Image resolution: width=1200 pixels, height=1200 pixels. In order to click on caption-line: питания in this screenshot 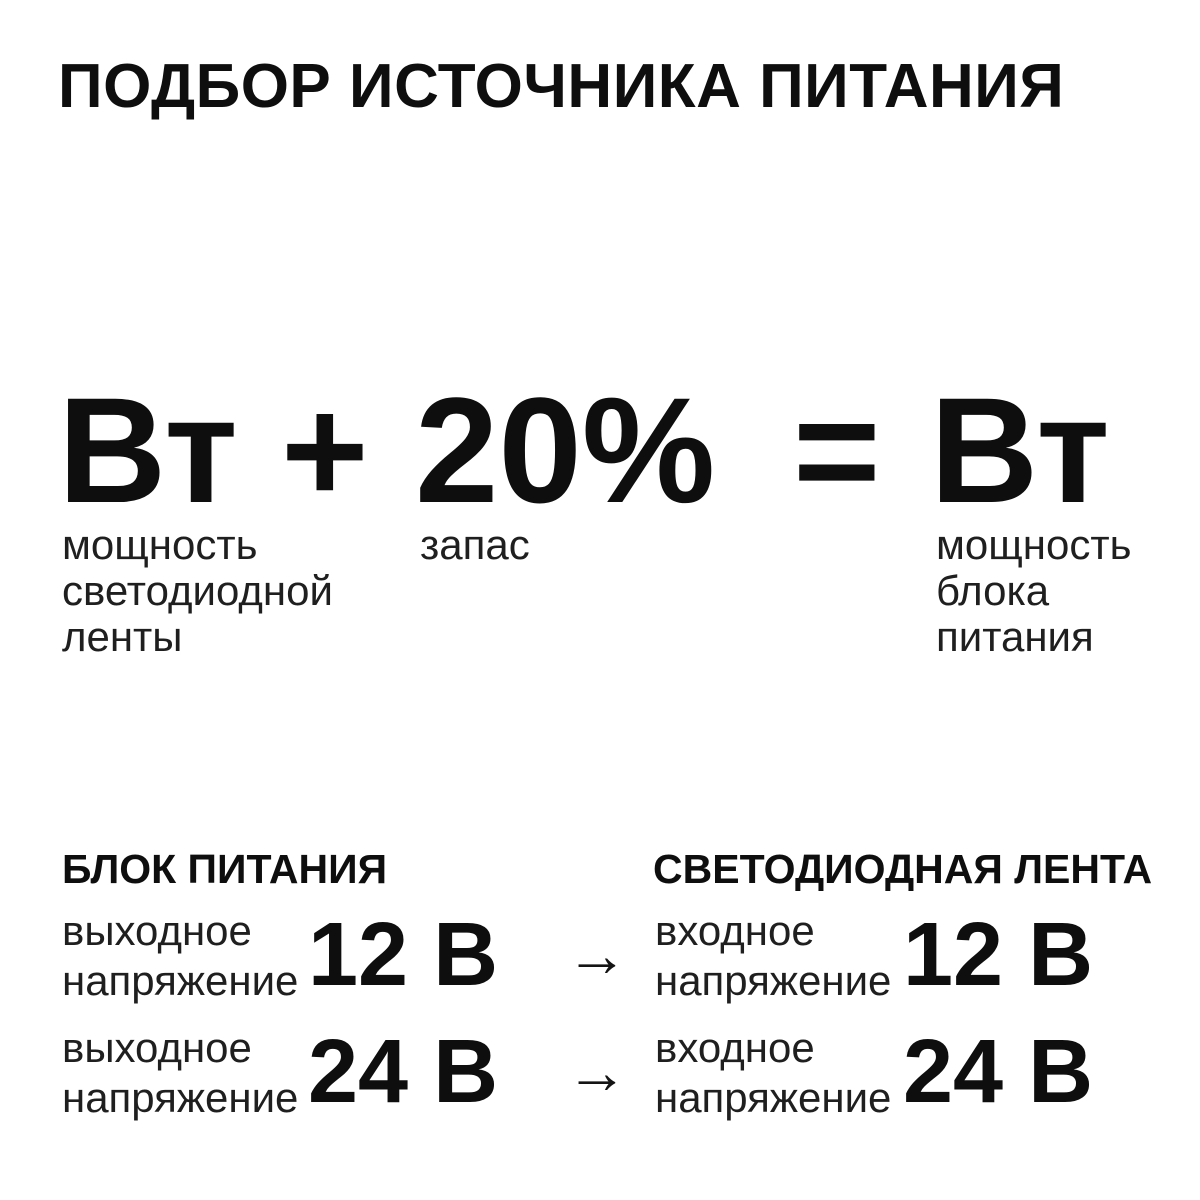, I will do `click(1015, 636)`.